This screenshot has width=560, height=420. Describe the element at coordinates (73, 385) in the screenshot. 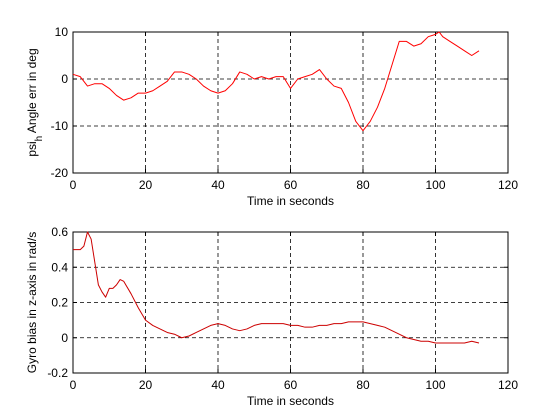

I see `bottom-plot-x-tick-label: 0` at that location.